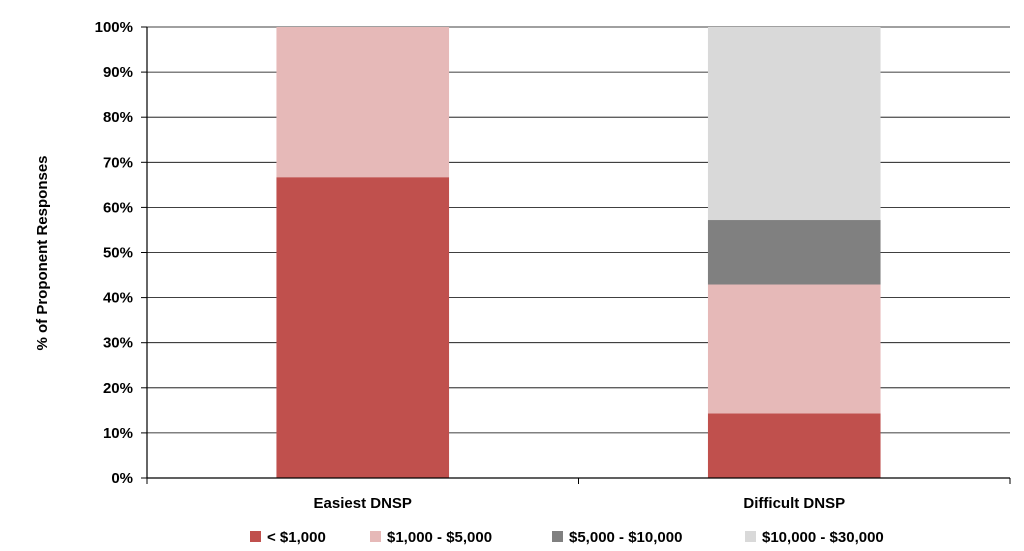 This screenshot has width=1024, height=551. What do you see at coordinates (625, 537) in the screenshot?
I see `legend-label: $5,000 - $10,000` at bounding box center [625, 537].